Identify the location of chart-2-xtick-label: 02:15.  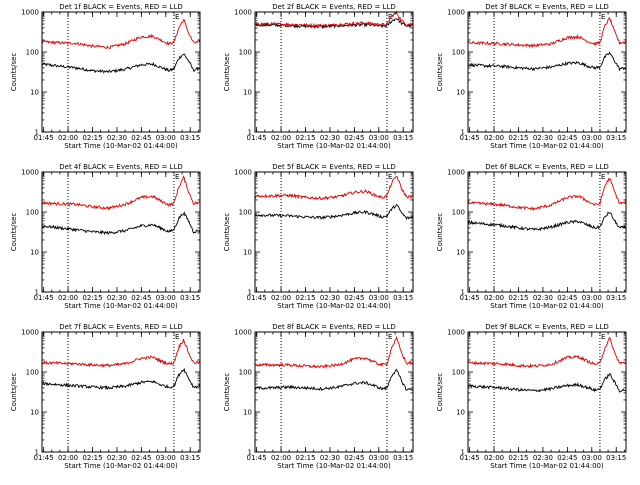
(305, 138).